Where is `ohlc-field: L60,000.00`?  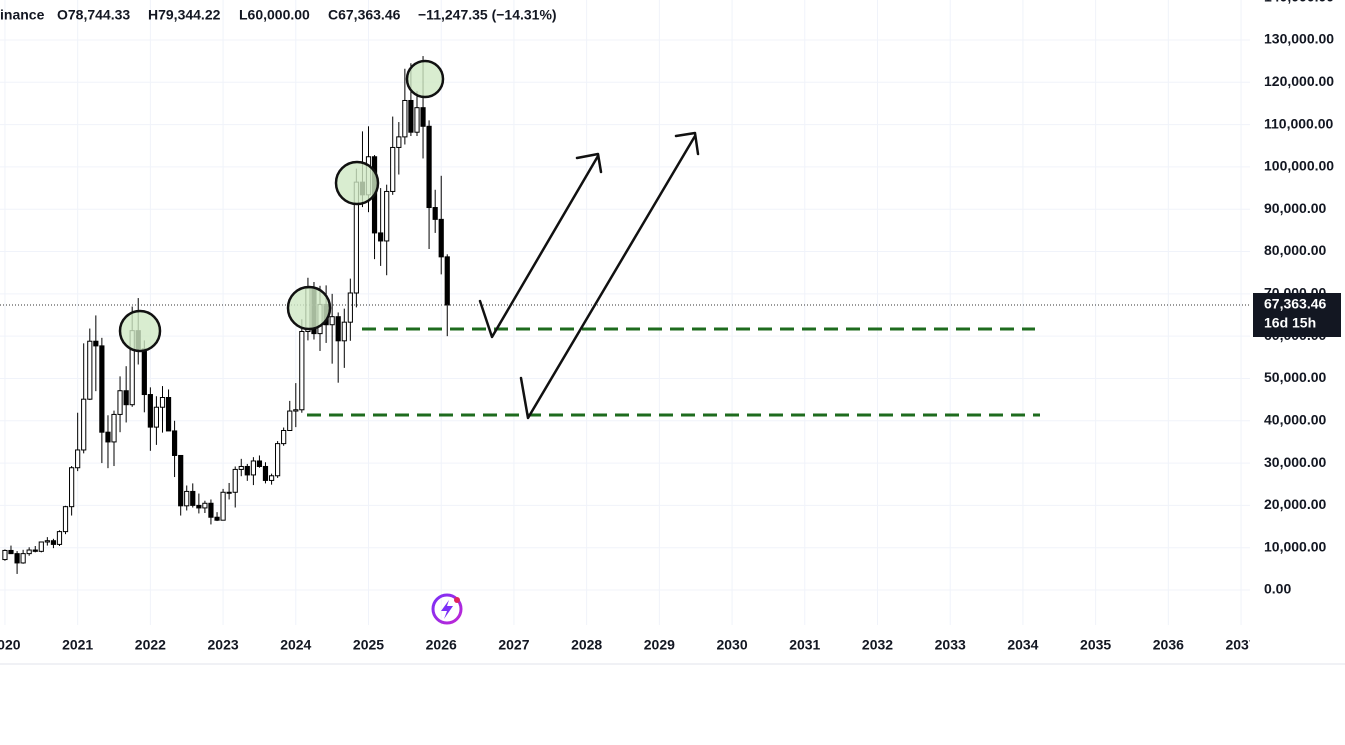 ohlc-field: L60,000.00 is located at coordinates (274, 15).